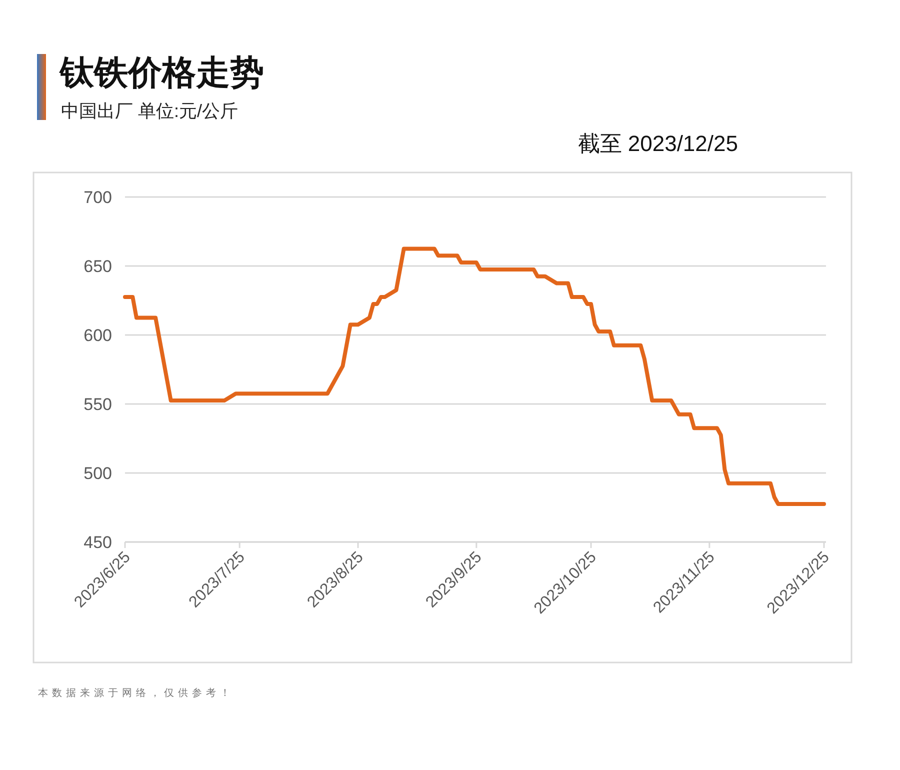  I want to click on y-tick-label: 650, so click(98, 266).